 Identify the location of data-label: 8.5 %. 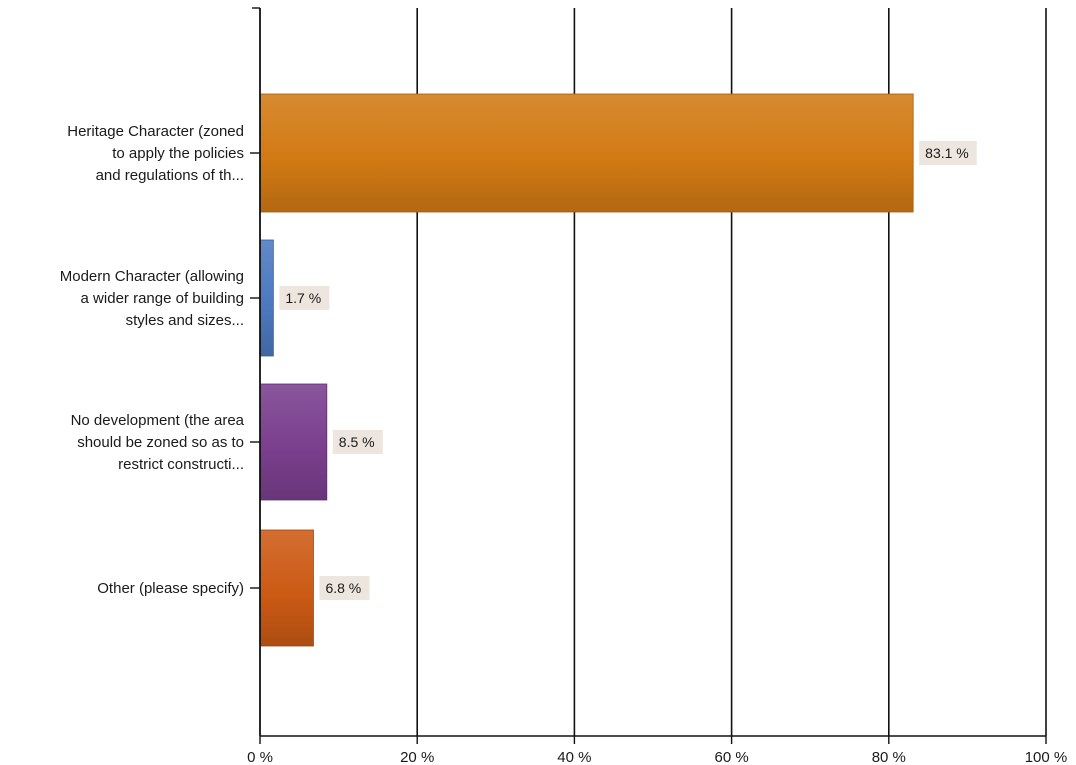
(357, 442).